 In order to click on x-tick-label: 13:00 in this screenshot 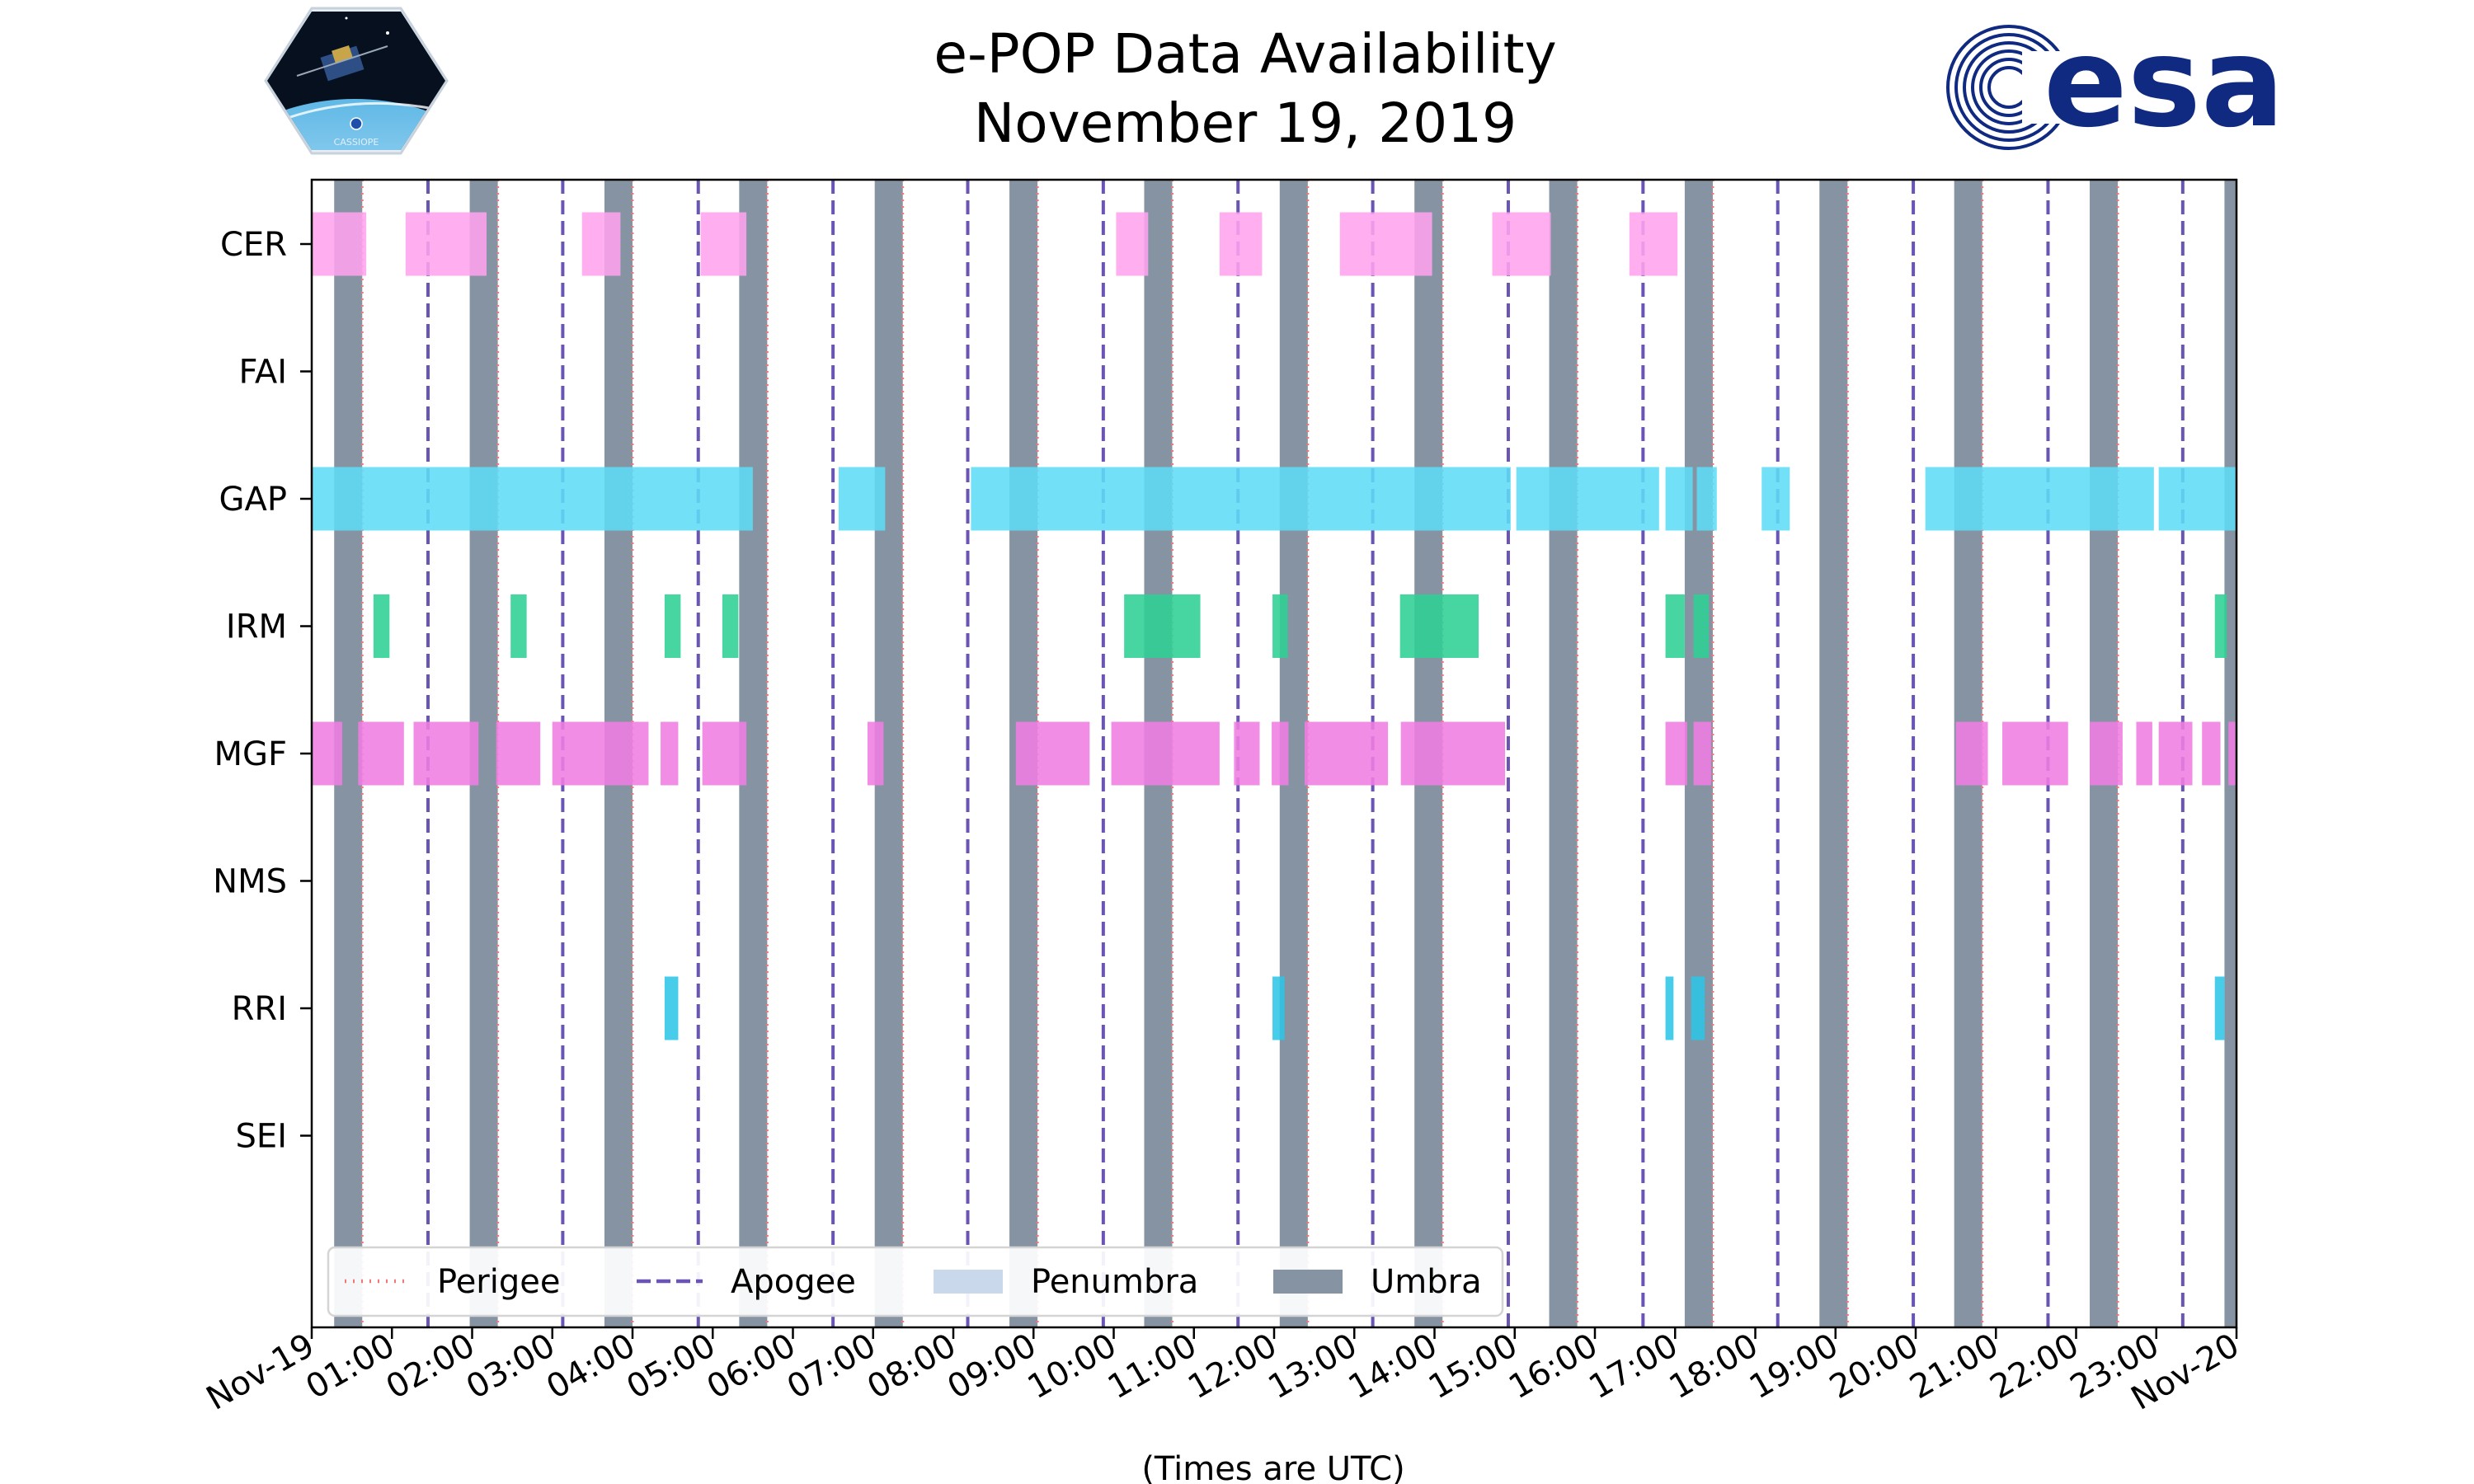, I will do `click(1312, 1367)`.